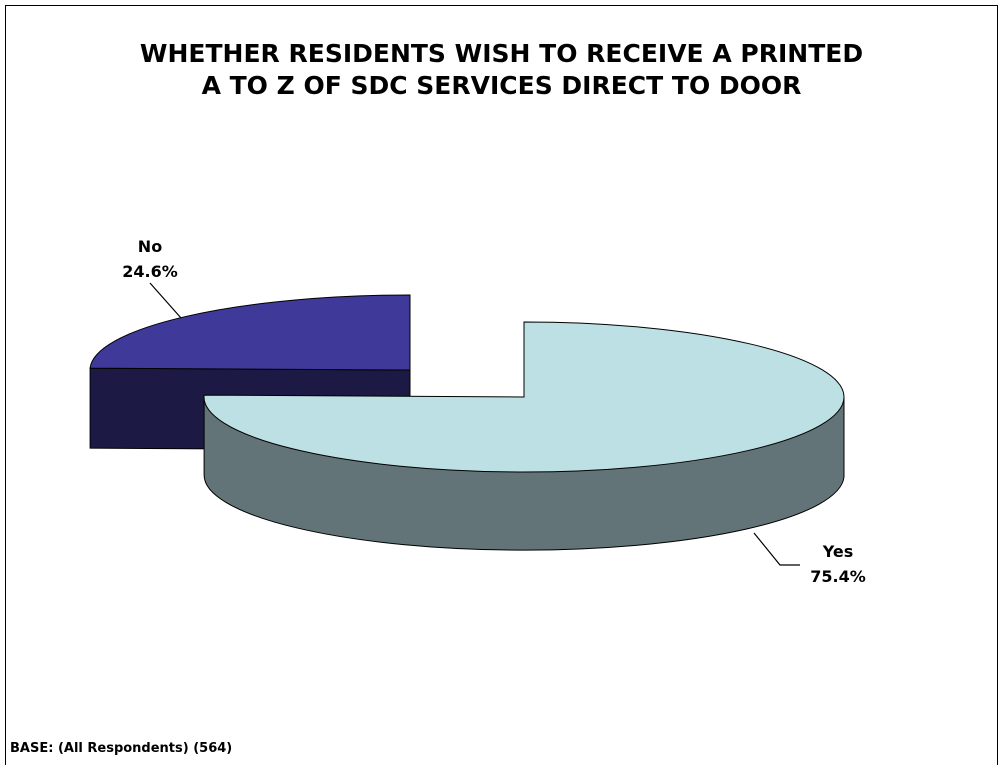 This screenshot has width=1003, height=765. What do you see at coordinates (524, 397) in the screenshot?
I see `pie-slice-yes` at bounding box center [524, 397].